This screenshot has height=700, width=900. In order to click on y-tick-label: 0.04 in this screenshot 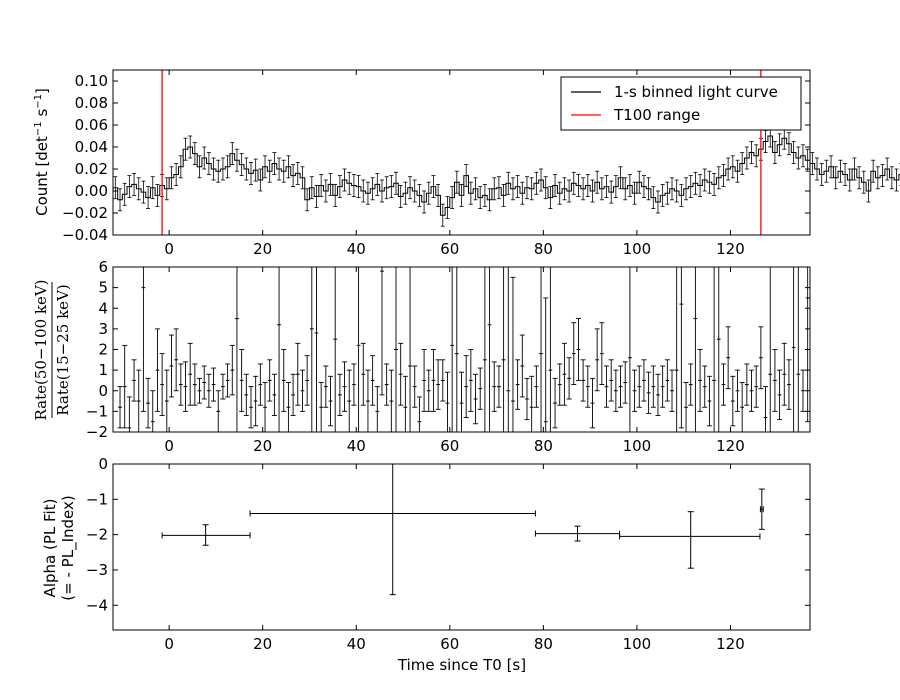, I will do `click(91, 147)`.